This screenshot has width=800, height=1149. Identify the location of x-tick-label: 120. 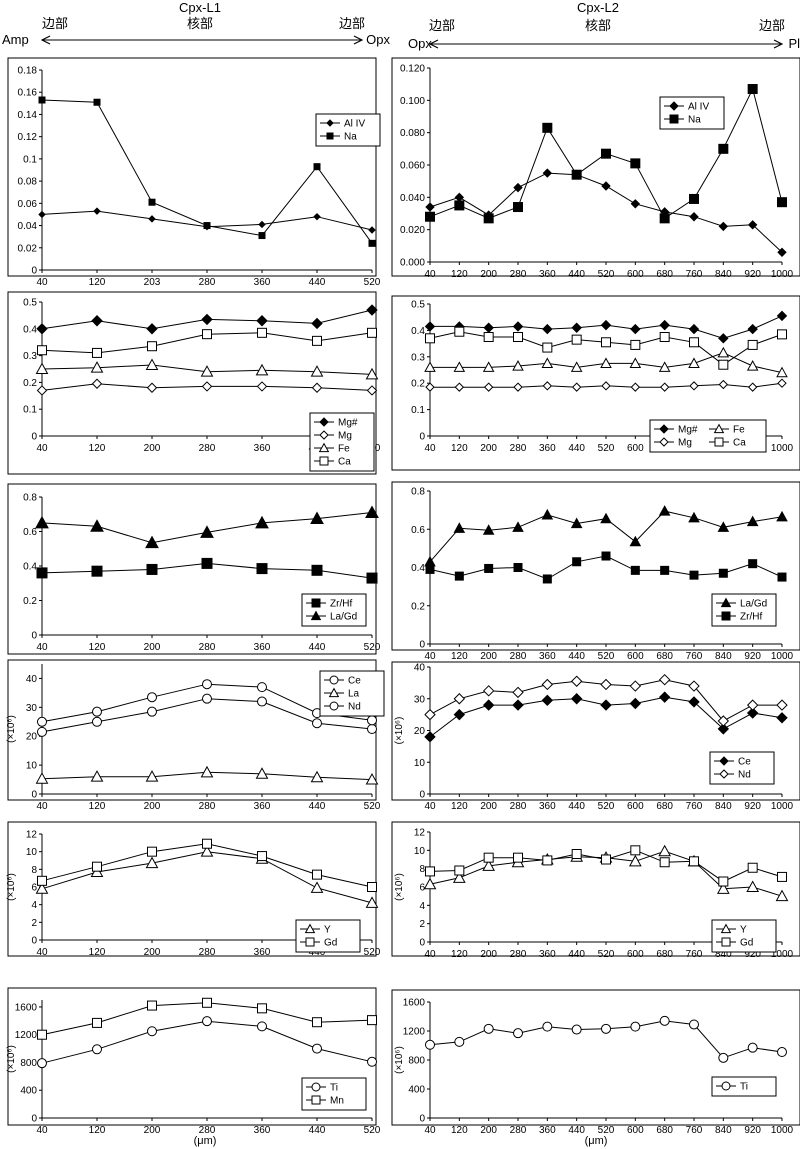
(97, 448).